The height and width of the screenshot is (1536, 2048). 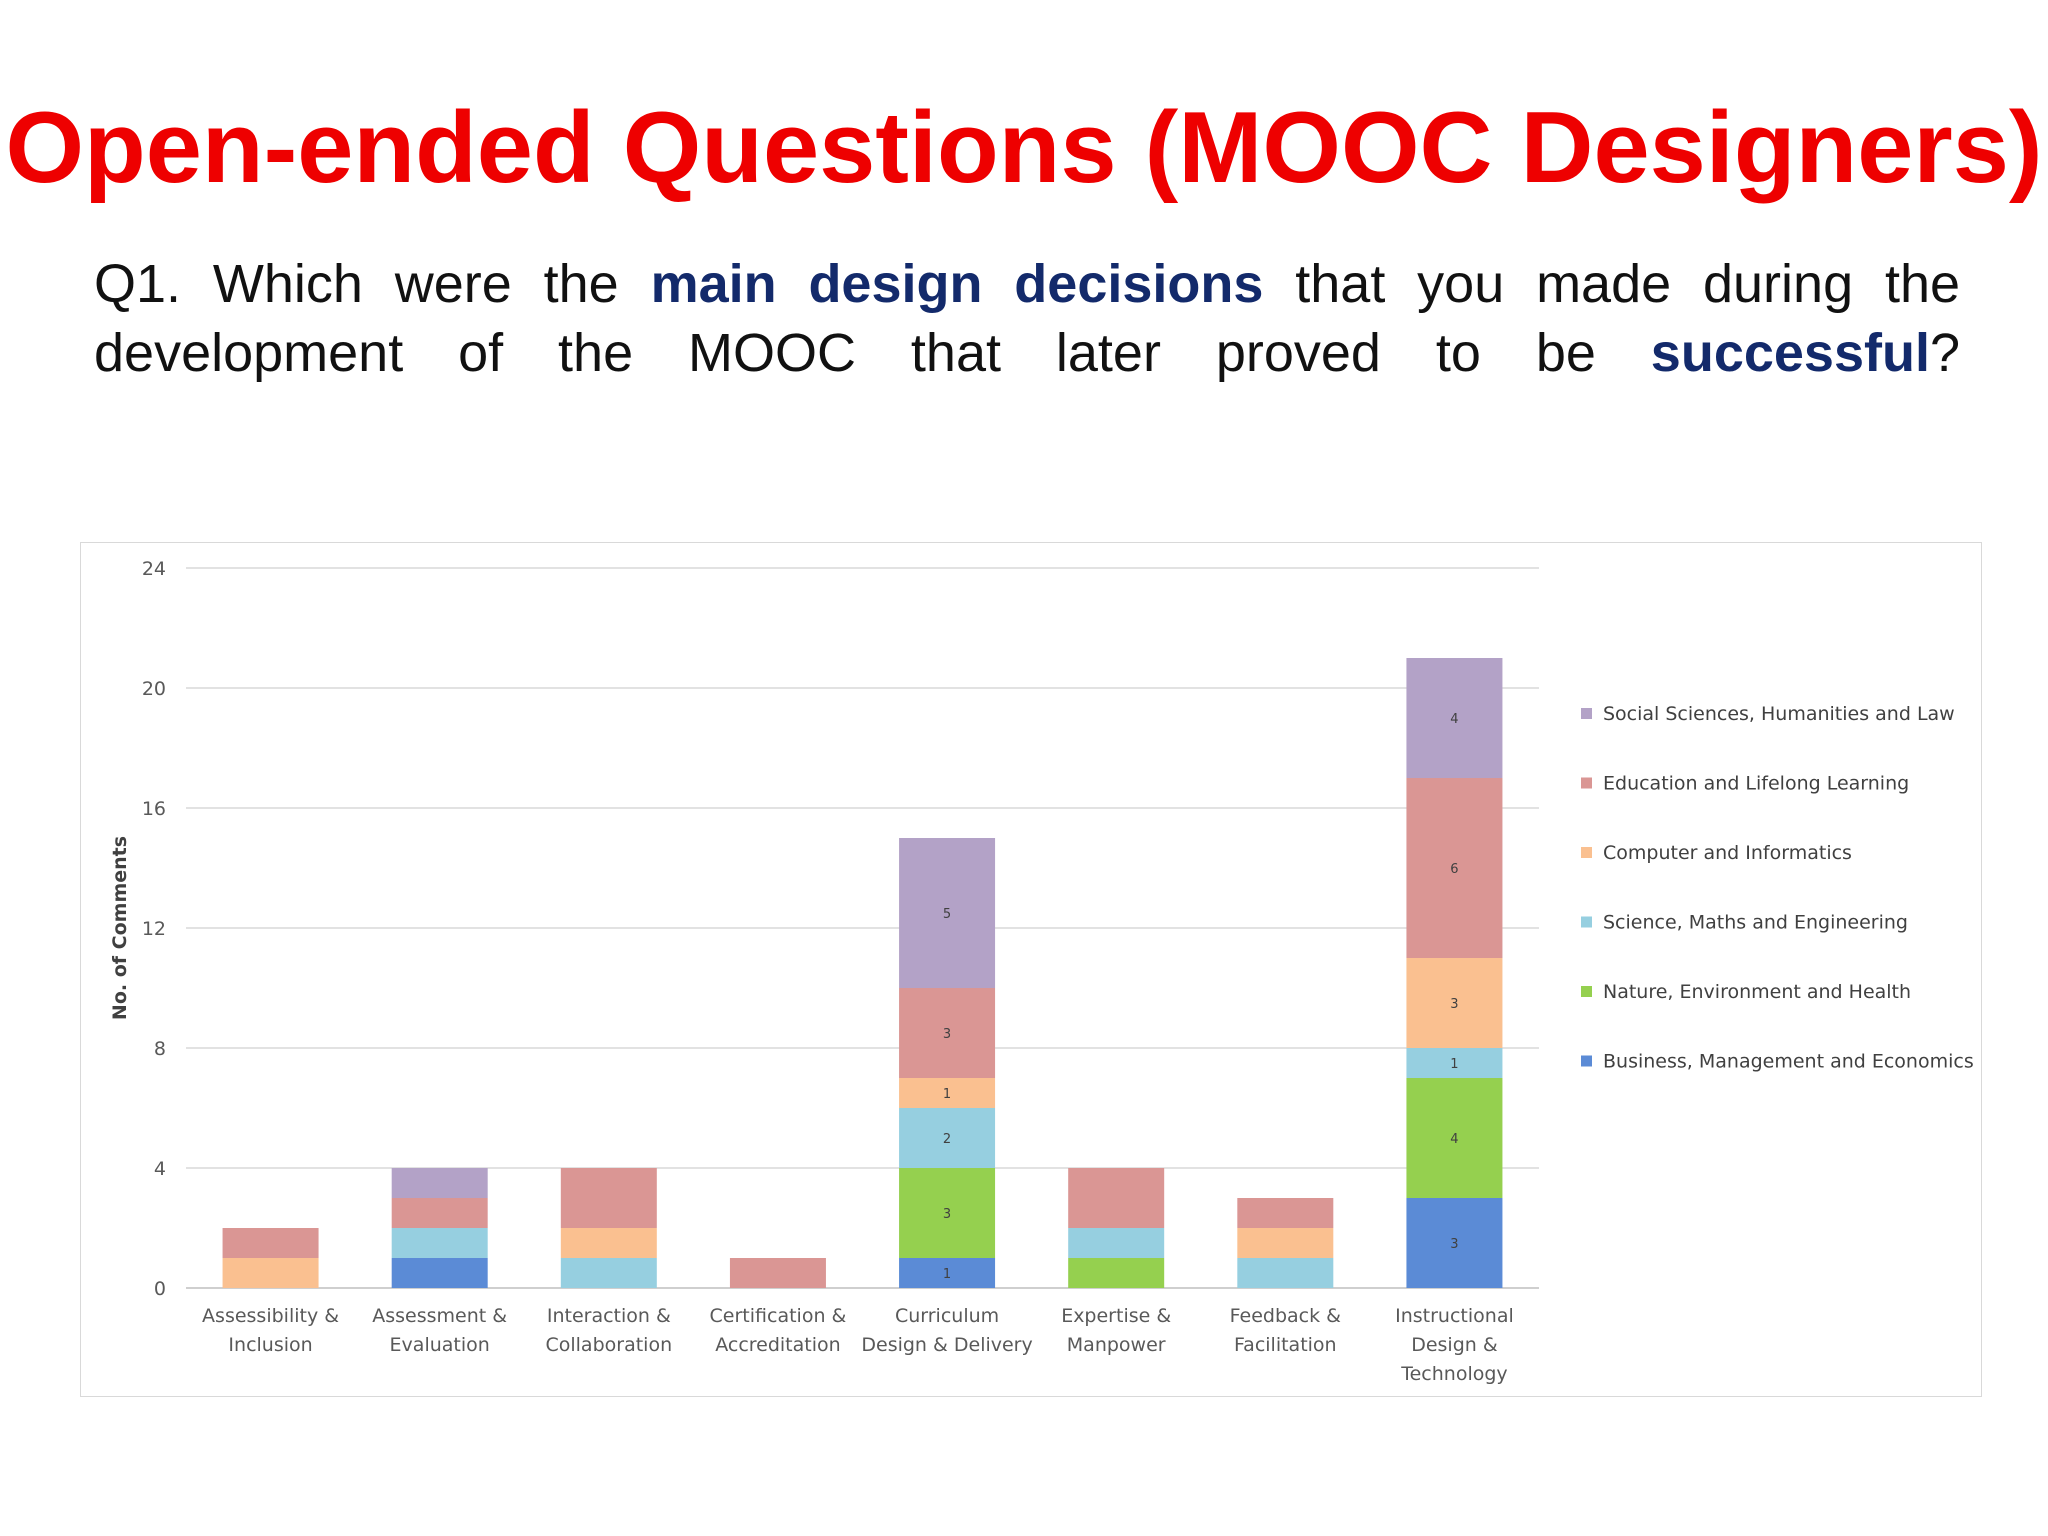 I want to click on y-tick-label-8: 8, so click(x=160, y=1049).